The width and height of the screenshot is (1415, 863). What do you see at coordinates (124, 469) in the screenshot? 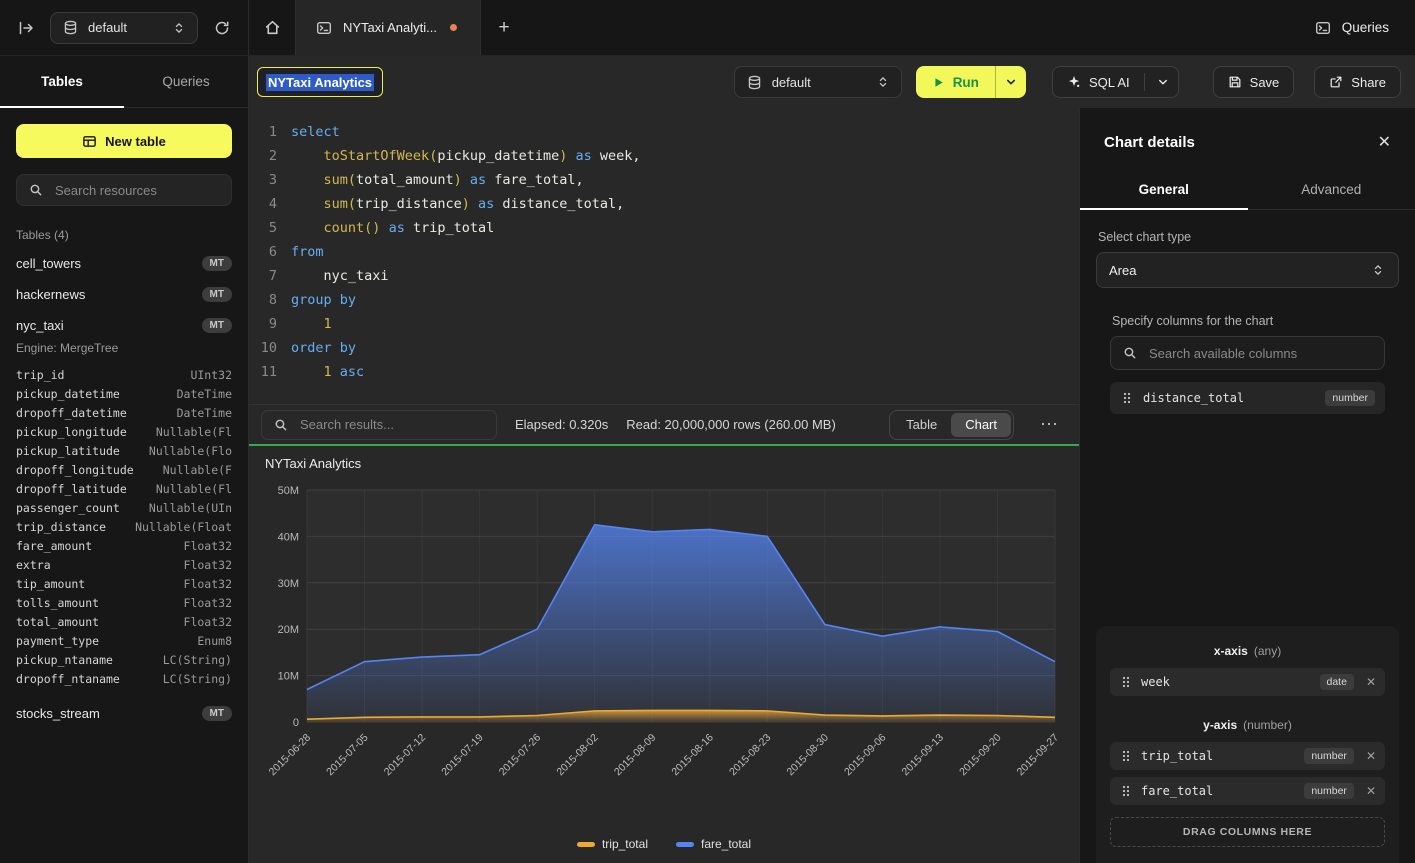
I see `column-item: dropoff_longitude Nullable(F` at bounding box center [124, 469].